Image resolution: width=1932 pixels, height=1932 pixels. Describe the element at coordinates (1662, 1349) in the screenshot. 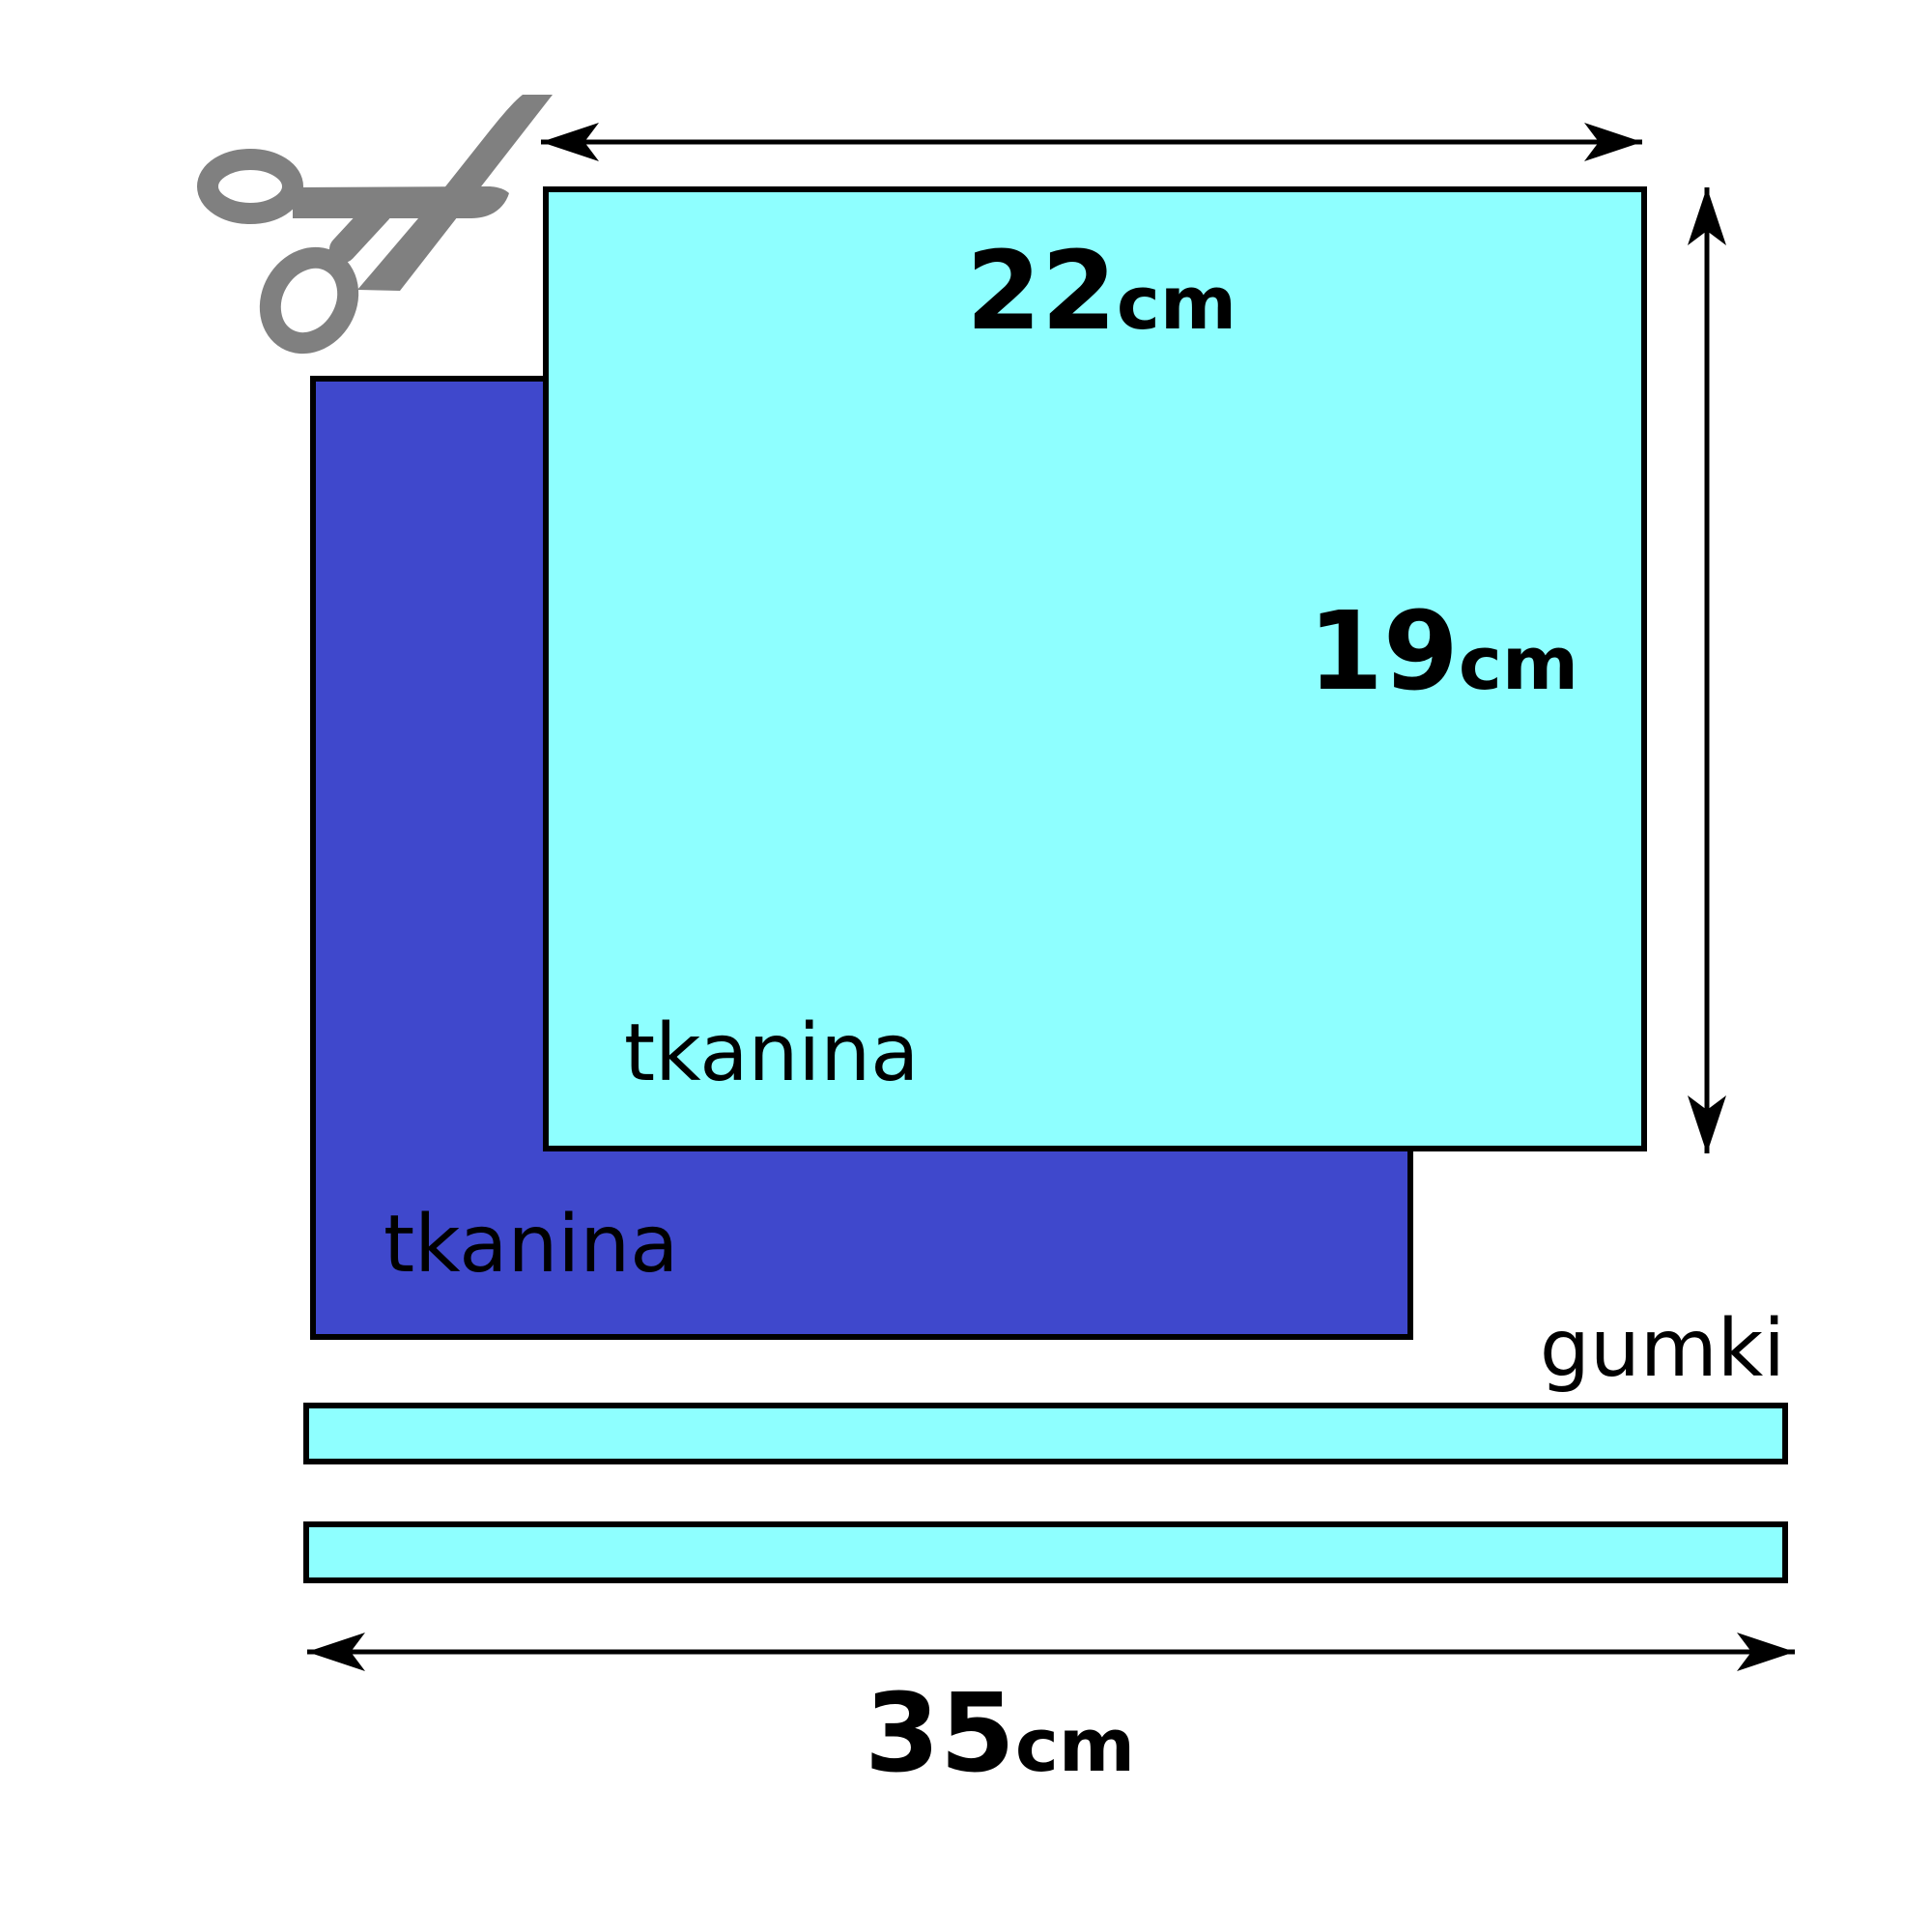

I see `elastic-label: gumki` at that location.